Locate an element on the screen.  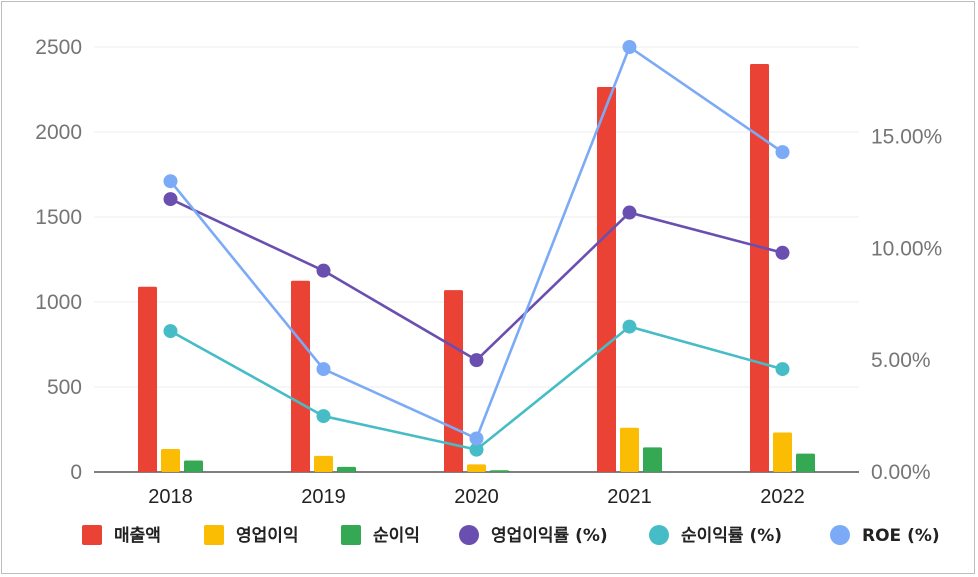
line-point-2-2022 is located at coordinates (782, 369).